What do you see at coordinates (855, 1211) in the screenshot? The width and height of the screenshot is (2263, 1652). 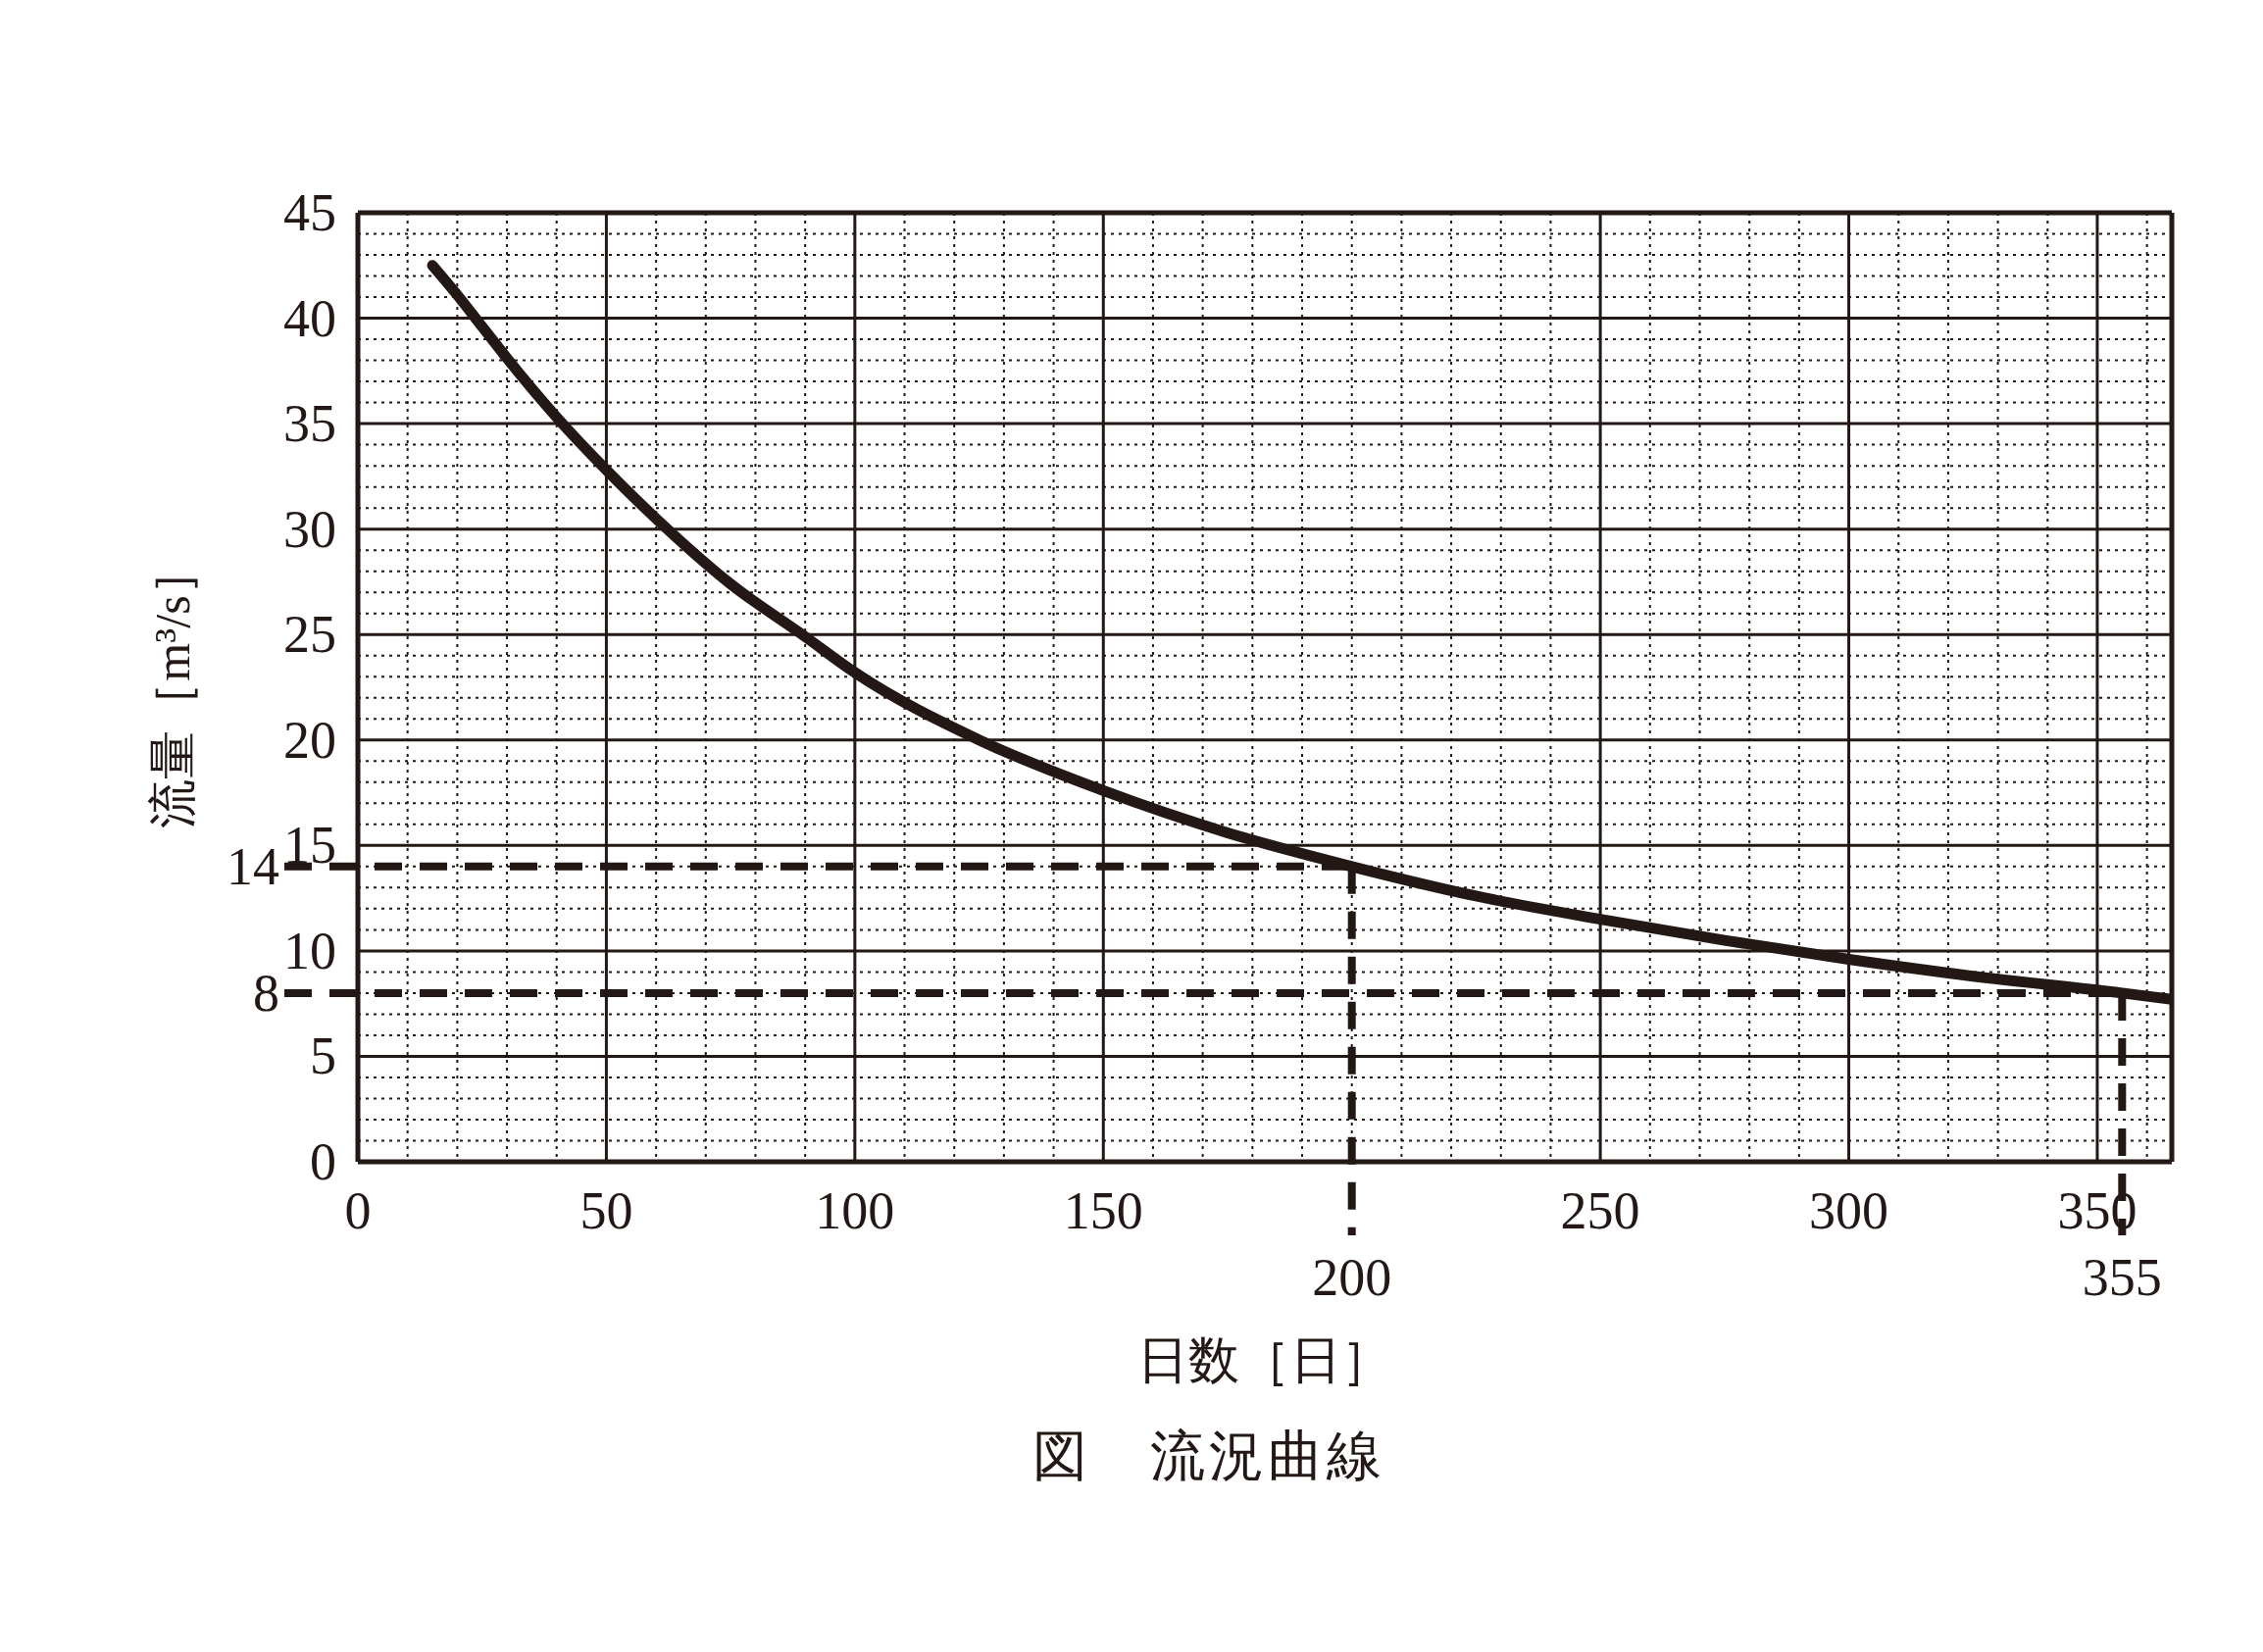 I see `x-tick-label: 100` at bounding box center [855, 1211].